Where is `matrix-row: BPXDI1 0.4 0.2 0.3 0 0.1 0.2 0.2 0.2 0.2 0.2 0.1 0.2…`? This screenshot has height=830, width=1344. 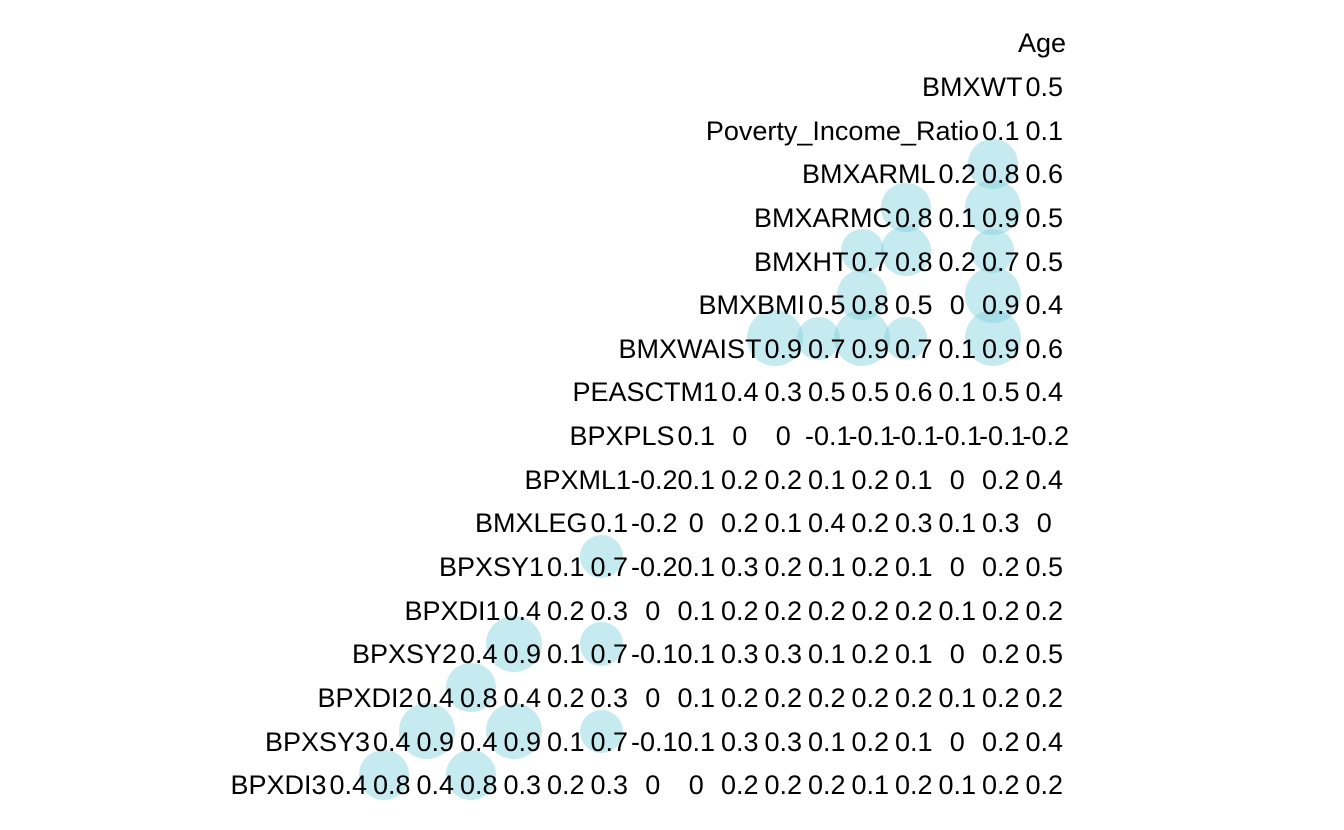 matrix-row: BPXDI1 0.4 0.2 0.3 0 0.1 0.2 0.2 0.2 0.2 0.2 0.1 0.2… is located at coordinates (533, 611).